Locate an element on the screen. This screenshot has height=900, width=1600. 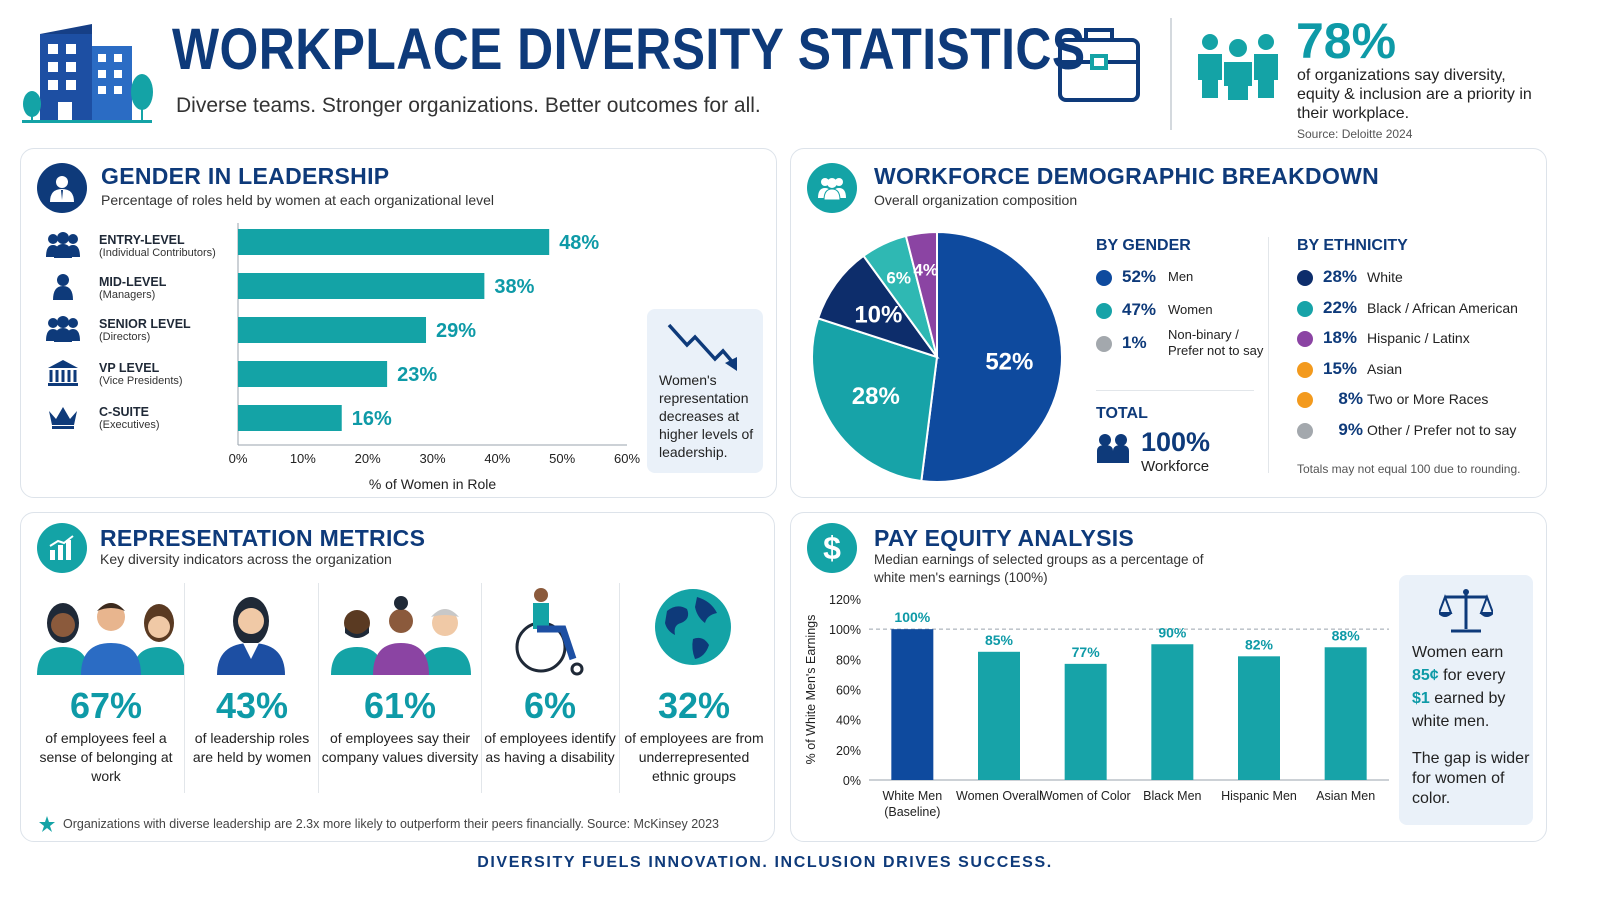
metrics-title: REPRESENTATION METRICS is located at coordinates (263, 538).